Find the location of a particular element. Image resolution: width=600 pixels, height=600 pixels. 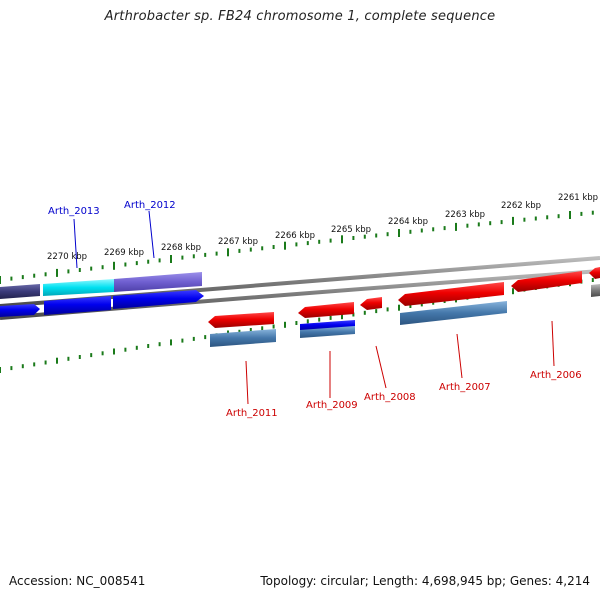

gene-forward-arth-2012 is located at coordinates (158, 282).